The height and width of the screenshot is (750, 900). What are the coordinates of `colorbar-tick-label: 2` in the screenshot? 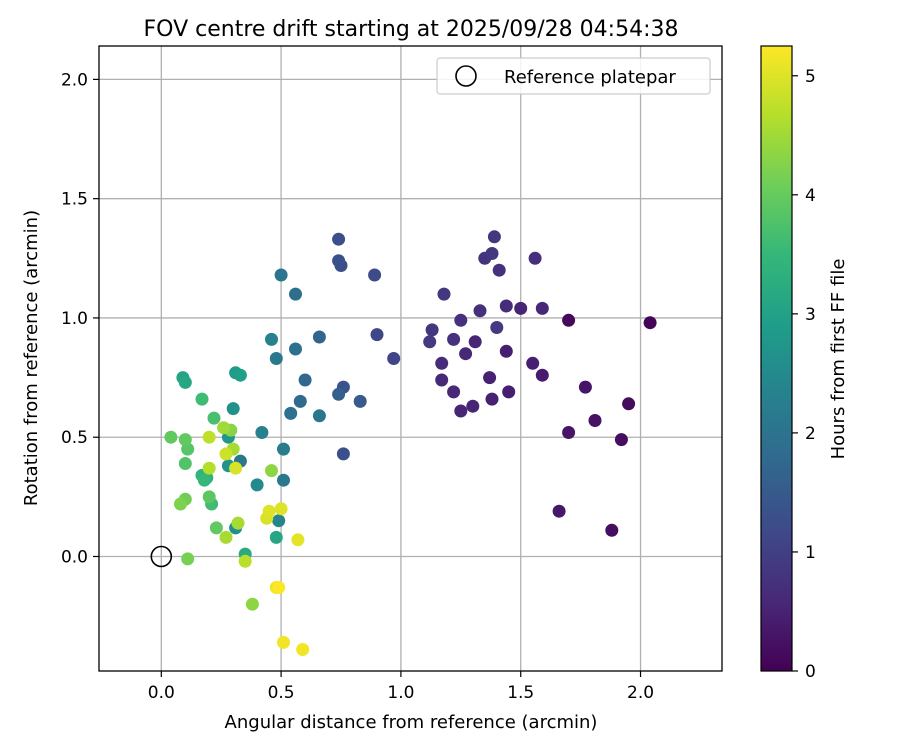 It's located at (810, 434).